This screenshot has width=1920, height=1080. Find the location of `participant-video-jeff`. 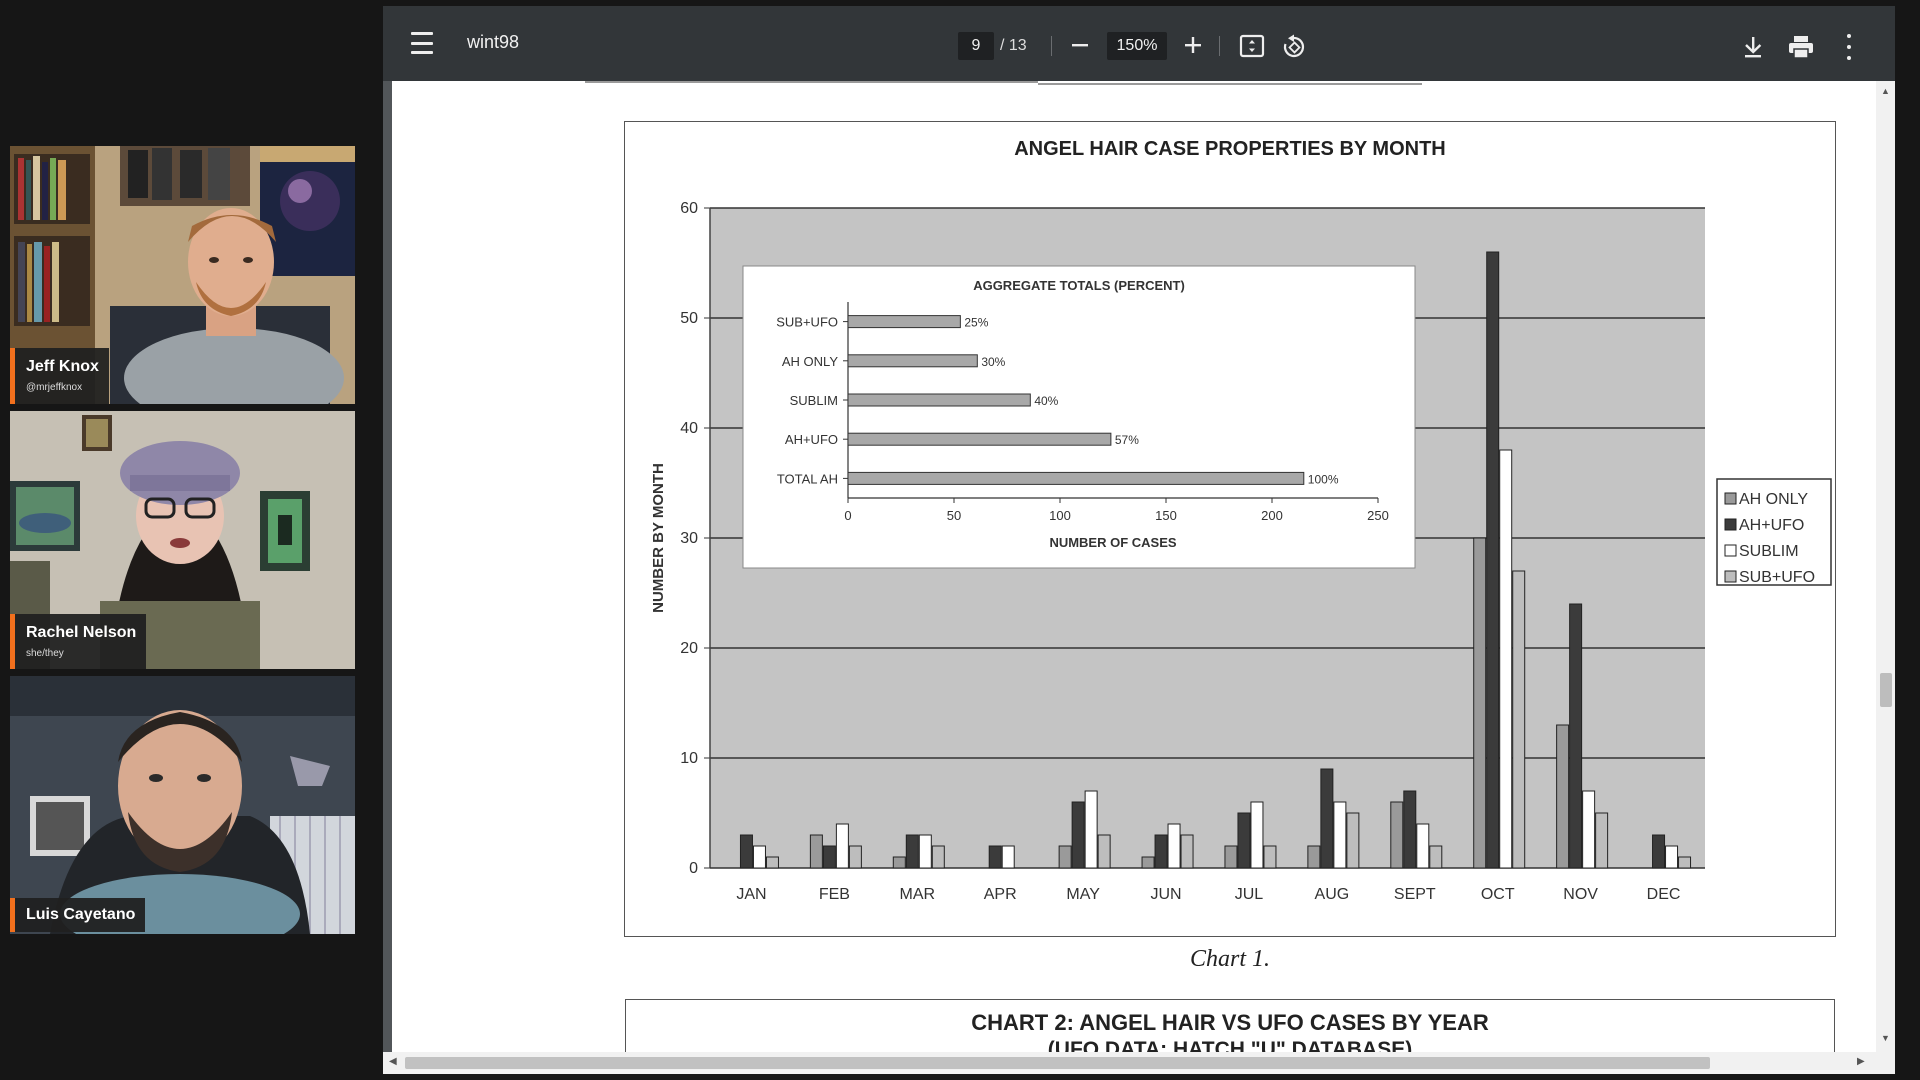

participant-video-jeff is located at coordinates (182, 275).